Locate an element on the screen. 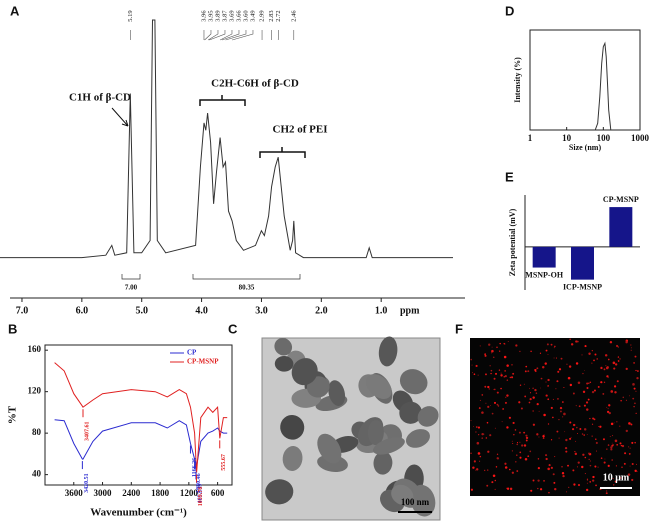  peak-connector is located at coordinates (217, 35).